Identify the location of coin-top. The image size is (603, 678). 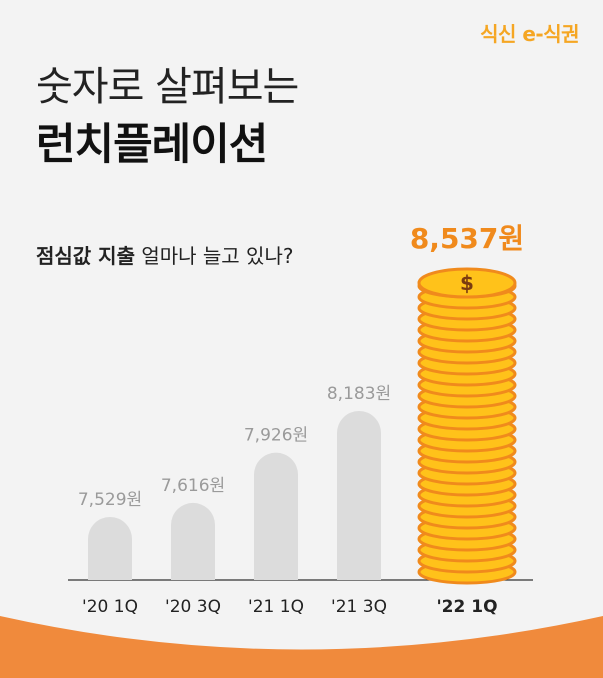
(467, 283).